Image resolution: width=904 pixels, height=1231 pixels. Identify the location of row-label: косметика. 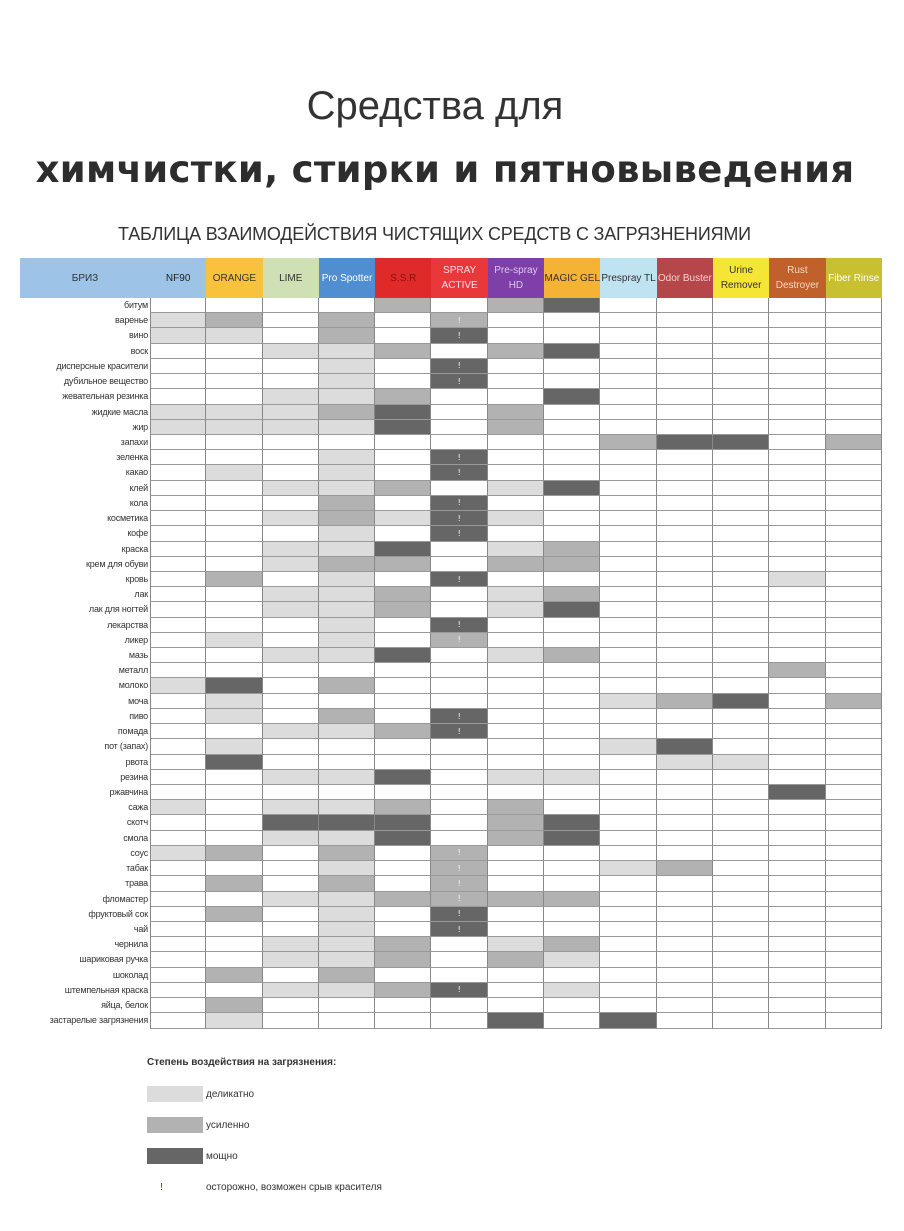
(127, 518).